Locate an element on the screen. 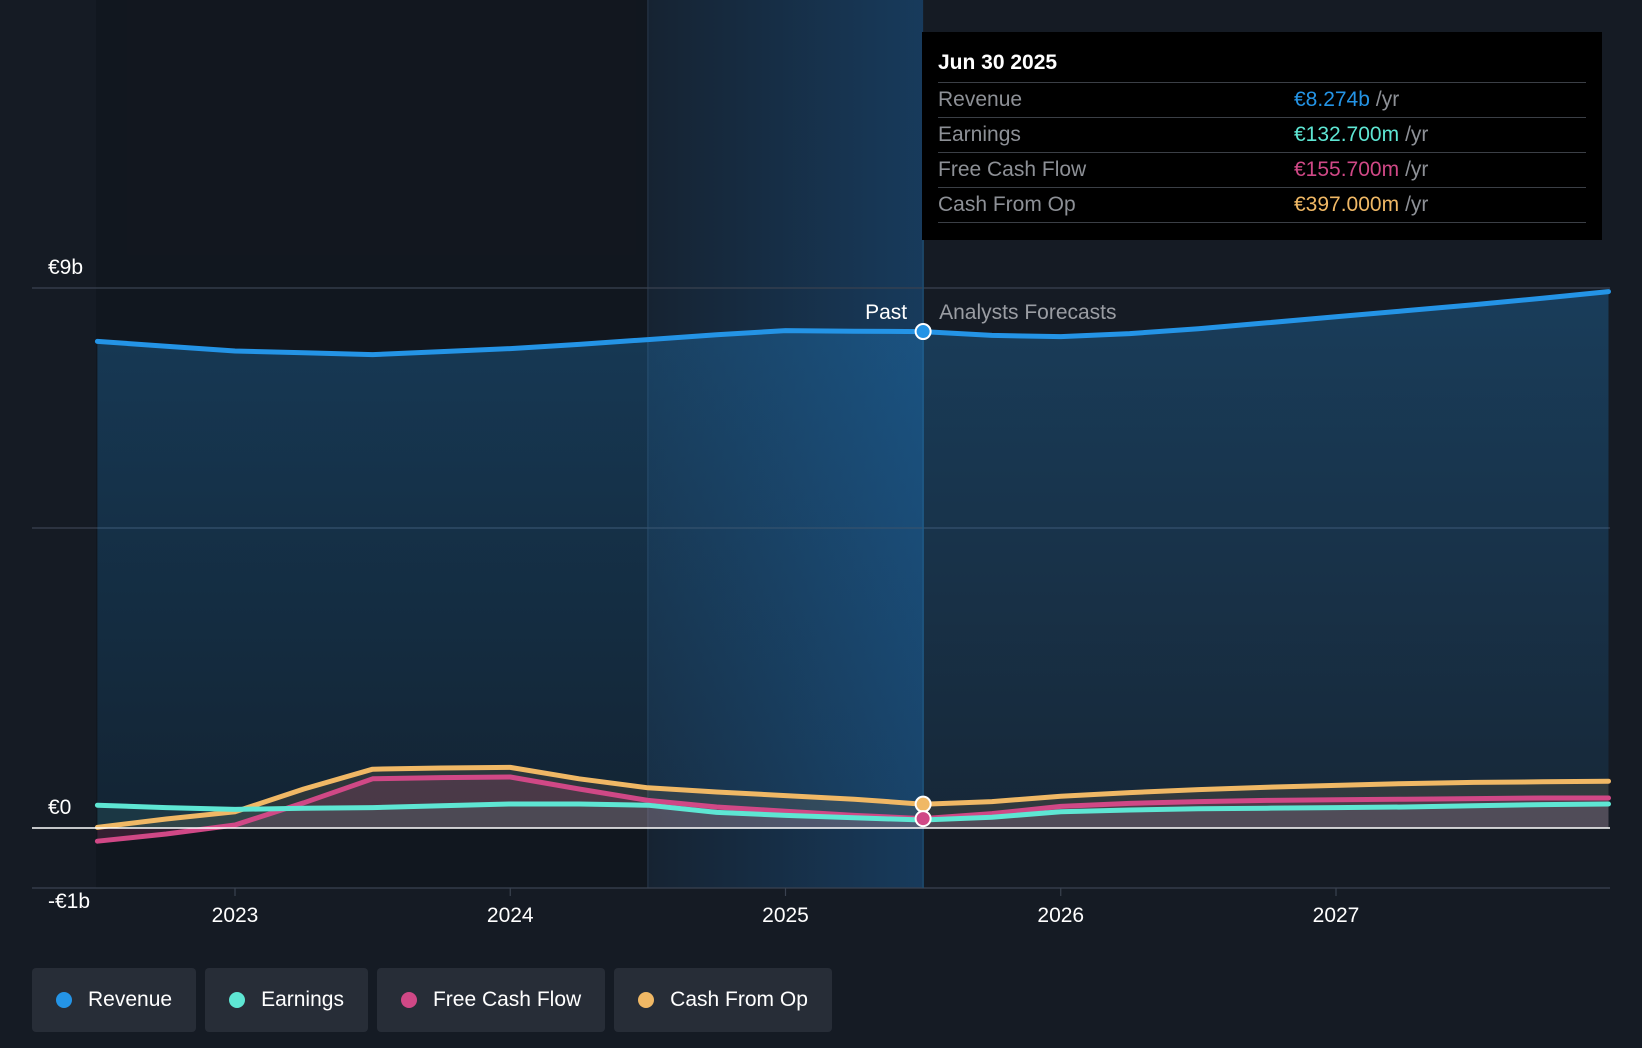 The image size is (1642, 1048). area-fcf is located at coordinates (853, 809).